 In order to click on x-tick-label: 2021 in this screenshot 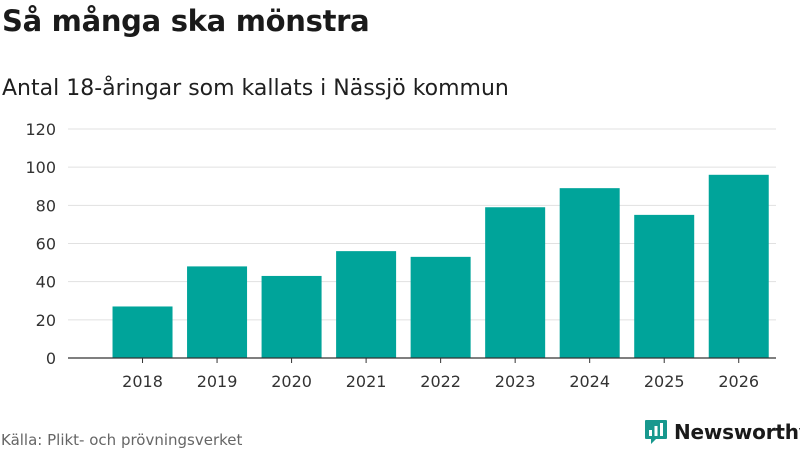, I will do `click(366, 381)`.